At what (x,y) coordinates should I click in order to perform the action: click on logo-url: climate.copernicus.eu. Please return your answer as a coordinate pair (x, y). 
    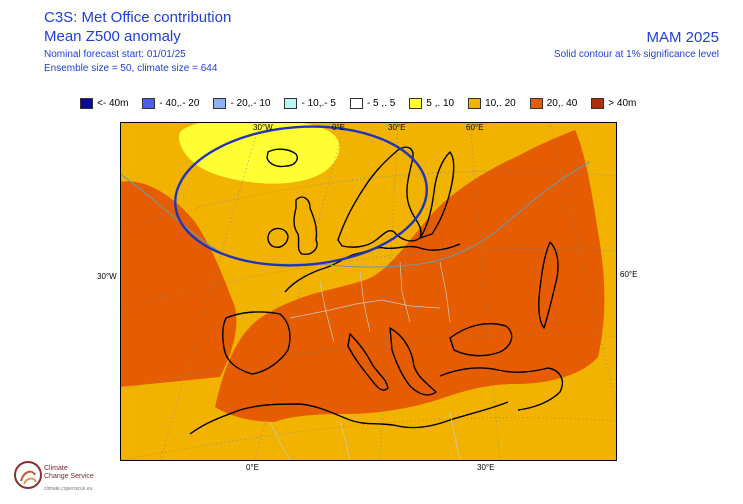
    Looking at the image, I should click on (68, 489).